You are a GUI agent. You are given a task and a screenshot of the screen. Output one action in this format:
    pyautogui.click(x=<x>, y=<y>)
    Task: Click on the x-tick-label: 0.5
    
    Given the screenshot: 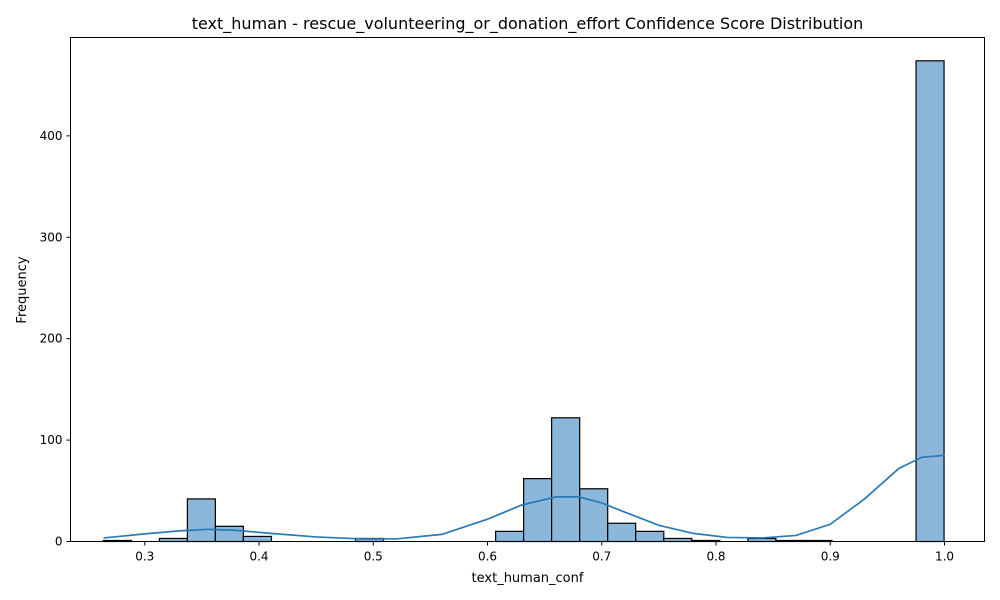 What is the action you would take?
    pyautogui.click(x=373, y=557)
    